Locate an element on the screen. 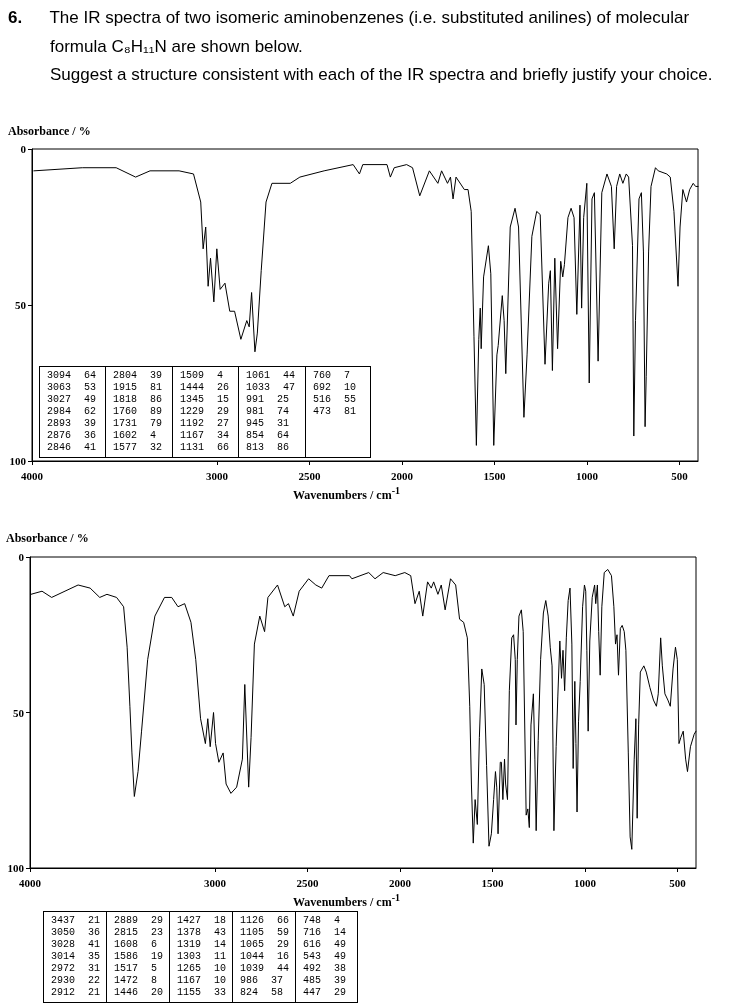  annotation: 2893 39 is located at coordinates (72, 424).